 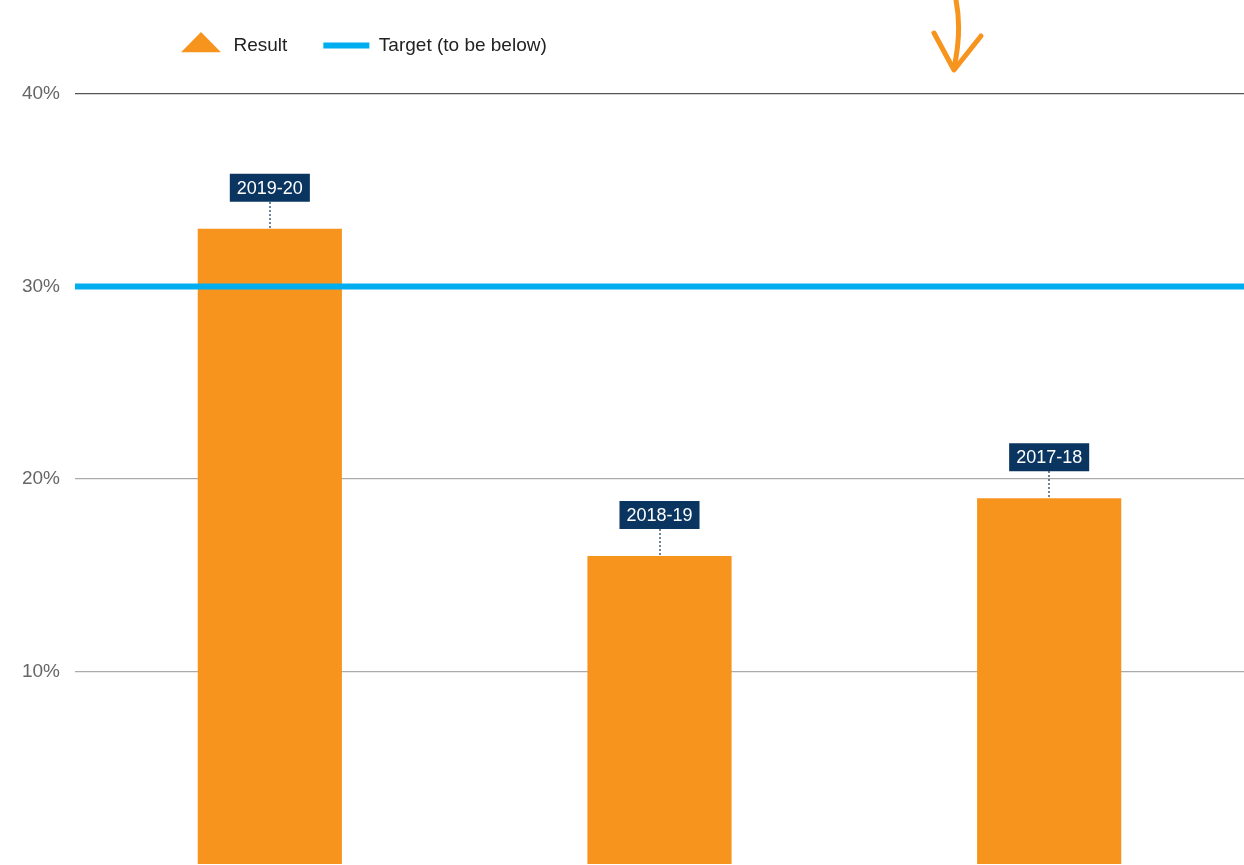 I want to click on x-tick-label: 2019-20, so click(x=269, y=187).